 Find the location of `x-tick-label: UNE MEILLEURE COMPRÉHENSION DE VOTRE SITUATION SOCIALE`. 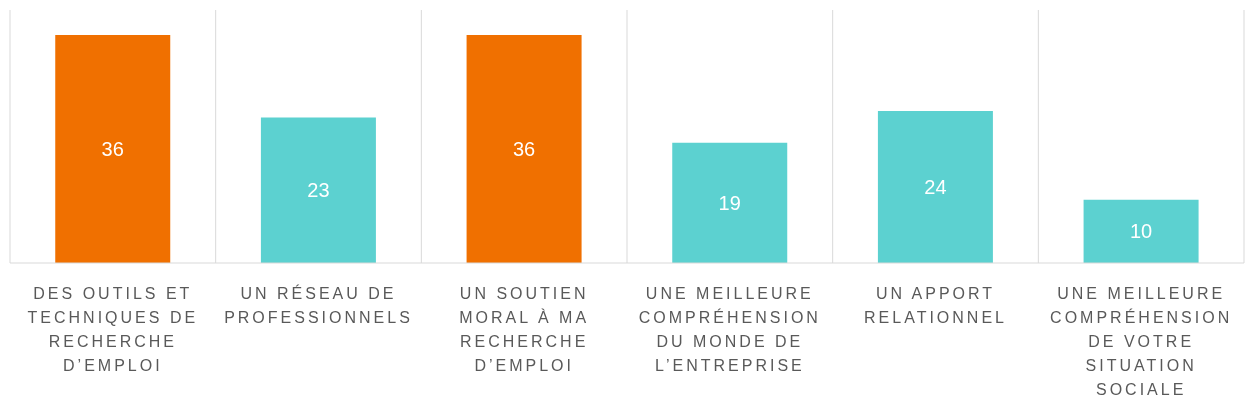

x-tick-label: UNE MEILLEURE COMPRÉHENSION DE VOTRE SITUATION SOCIALE is located at coordinates (1141, 341).